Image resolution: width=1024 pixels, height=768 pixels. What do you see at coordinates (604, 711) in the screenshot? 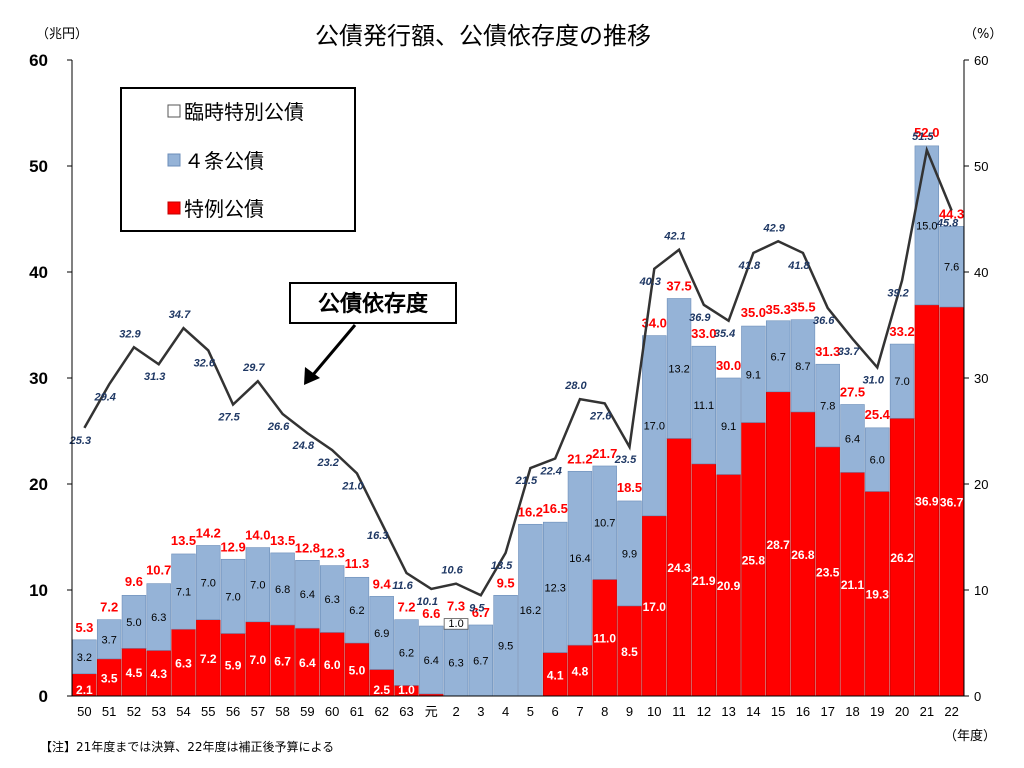
I see `x-tick-label: 8` at bounding box center [604, 711].